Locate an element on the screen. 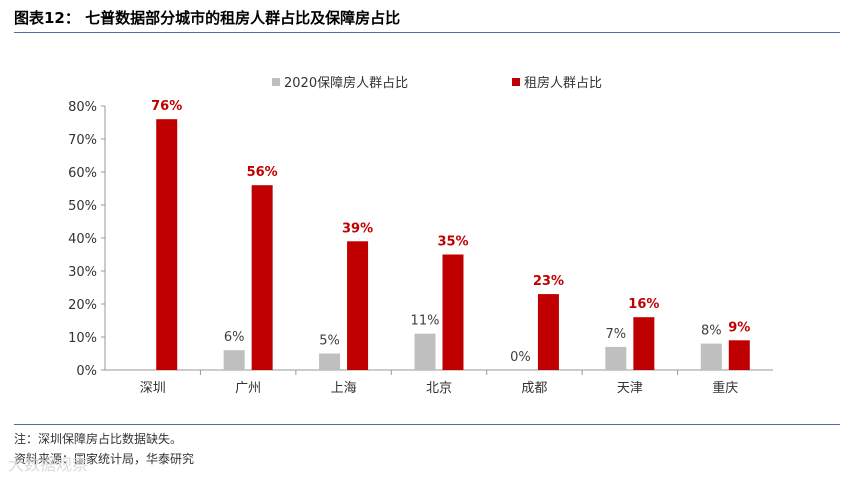 This screenshot has height=481, width=865. data-label: 5% is located at coordinates (329, 341).